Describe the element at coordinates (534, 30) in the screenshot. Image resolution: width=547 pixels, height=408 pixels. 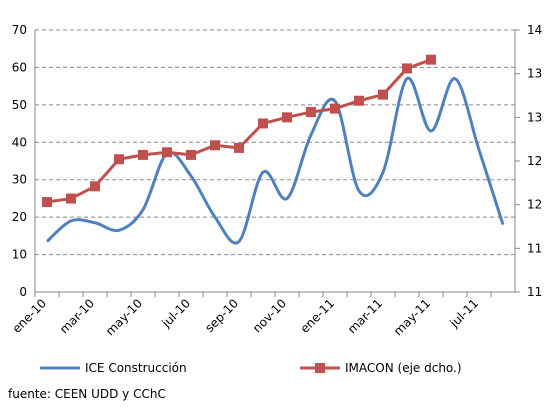
I see `y2-tick-label: 14` at that location.